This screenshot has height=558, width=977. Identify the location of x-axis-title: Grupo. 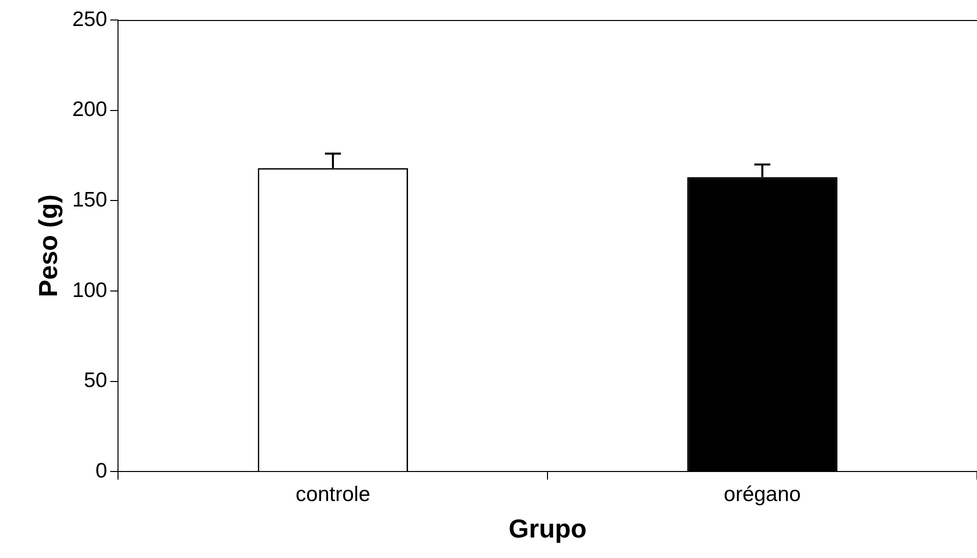
(547, 529).